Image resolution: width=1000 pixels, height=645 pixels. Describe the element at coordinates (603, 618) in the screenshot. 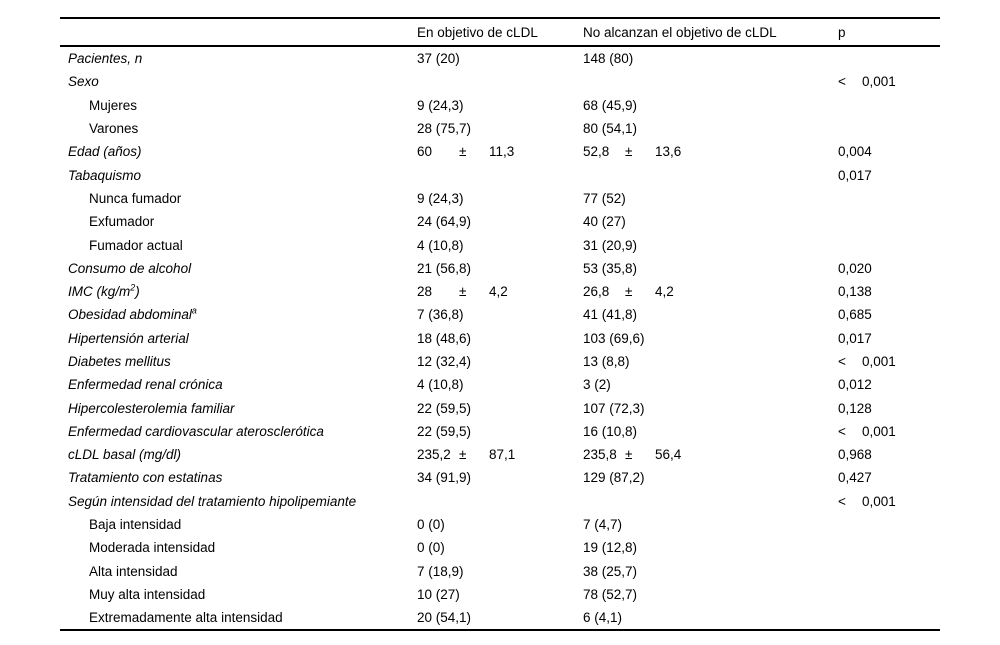

I see `cell-no-objective: 6 (4,1)` at that location.